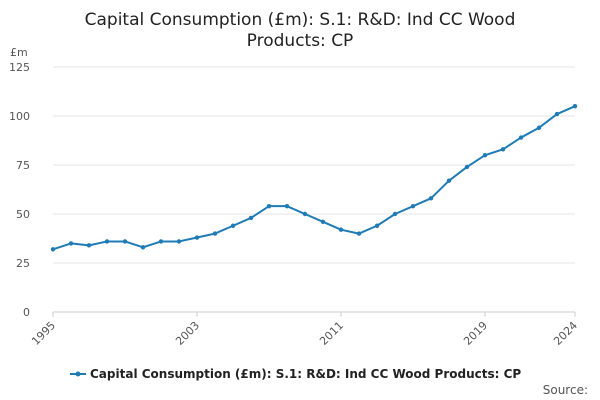 The height and width of the screenshot is (400, 600). What do you see at coordinates (23, 214) in the screenshot?
I see `y-tick-label: 50` at bounding box center [23, 214].